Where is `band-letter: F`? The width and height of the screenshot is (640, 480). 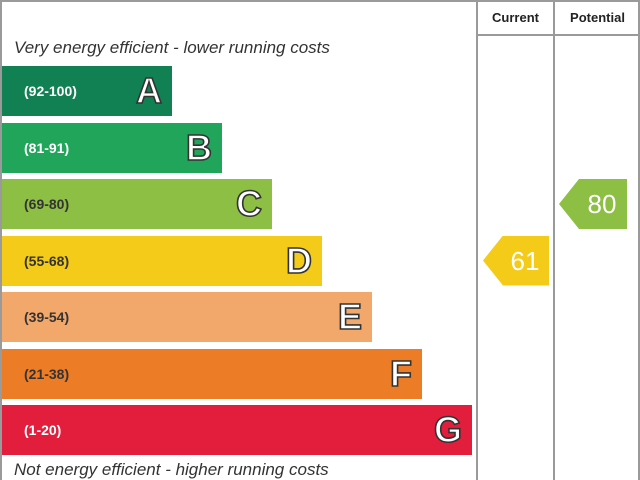
band-letter: F is located at coordinates (401, 373).